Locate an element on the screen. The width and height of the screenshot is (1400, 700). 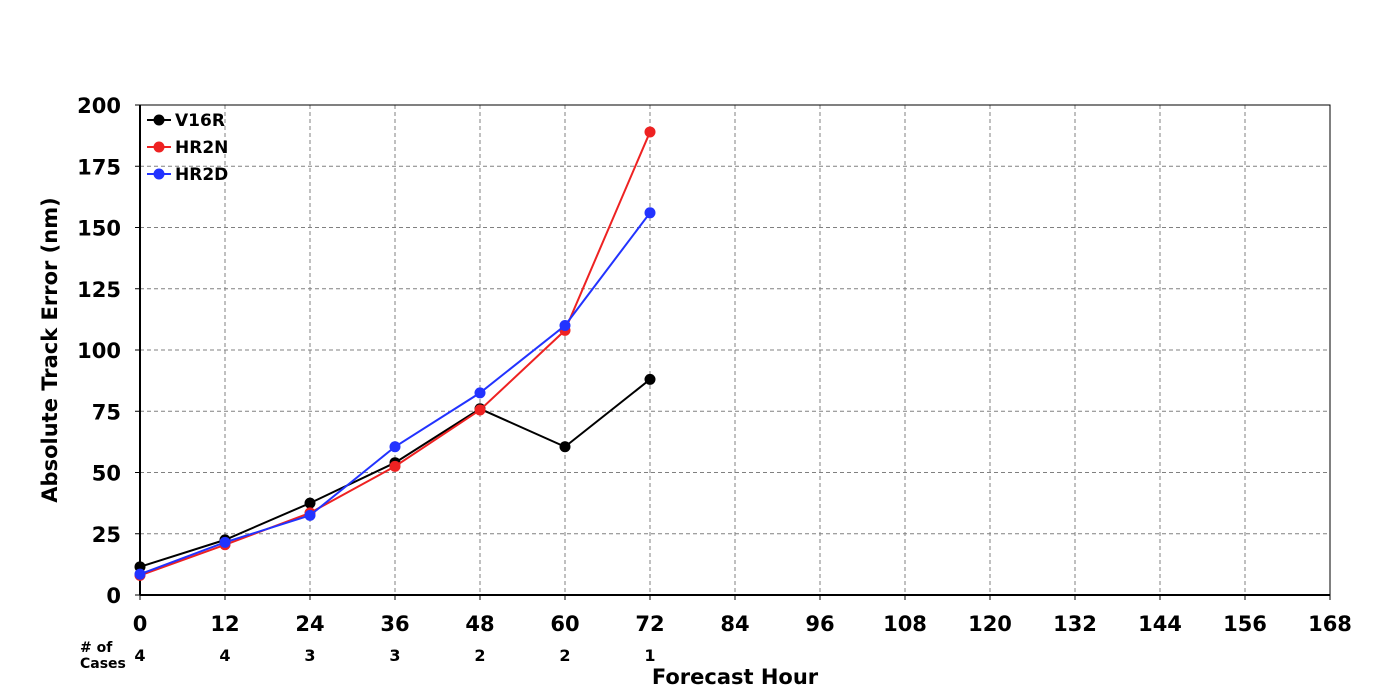
x-tick-label: 156 is located at coordinates (1245, 624).